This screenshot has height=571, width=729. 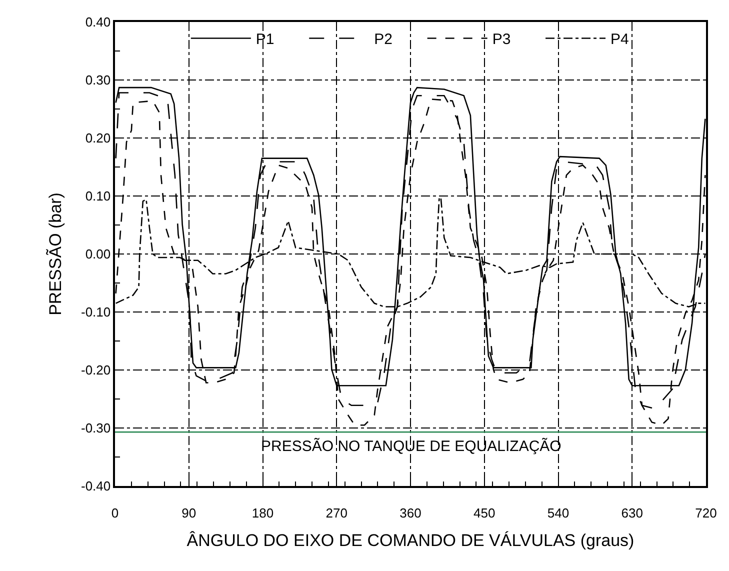 What do you see at coordinates (263, 512) in the screenshot?
I see `x-tick-label: 180` at bounding box center [263, 512].